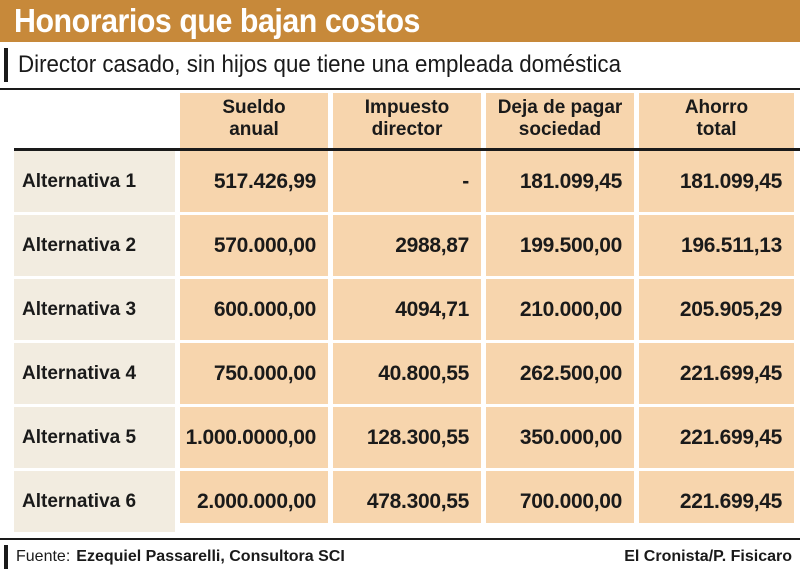  Describe the element at coordinates (264, 181) in the screenshot. I see `table-cell: 517.426,99` at that location.